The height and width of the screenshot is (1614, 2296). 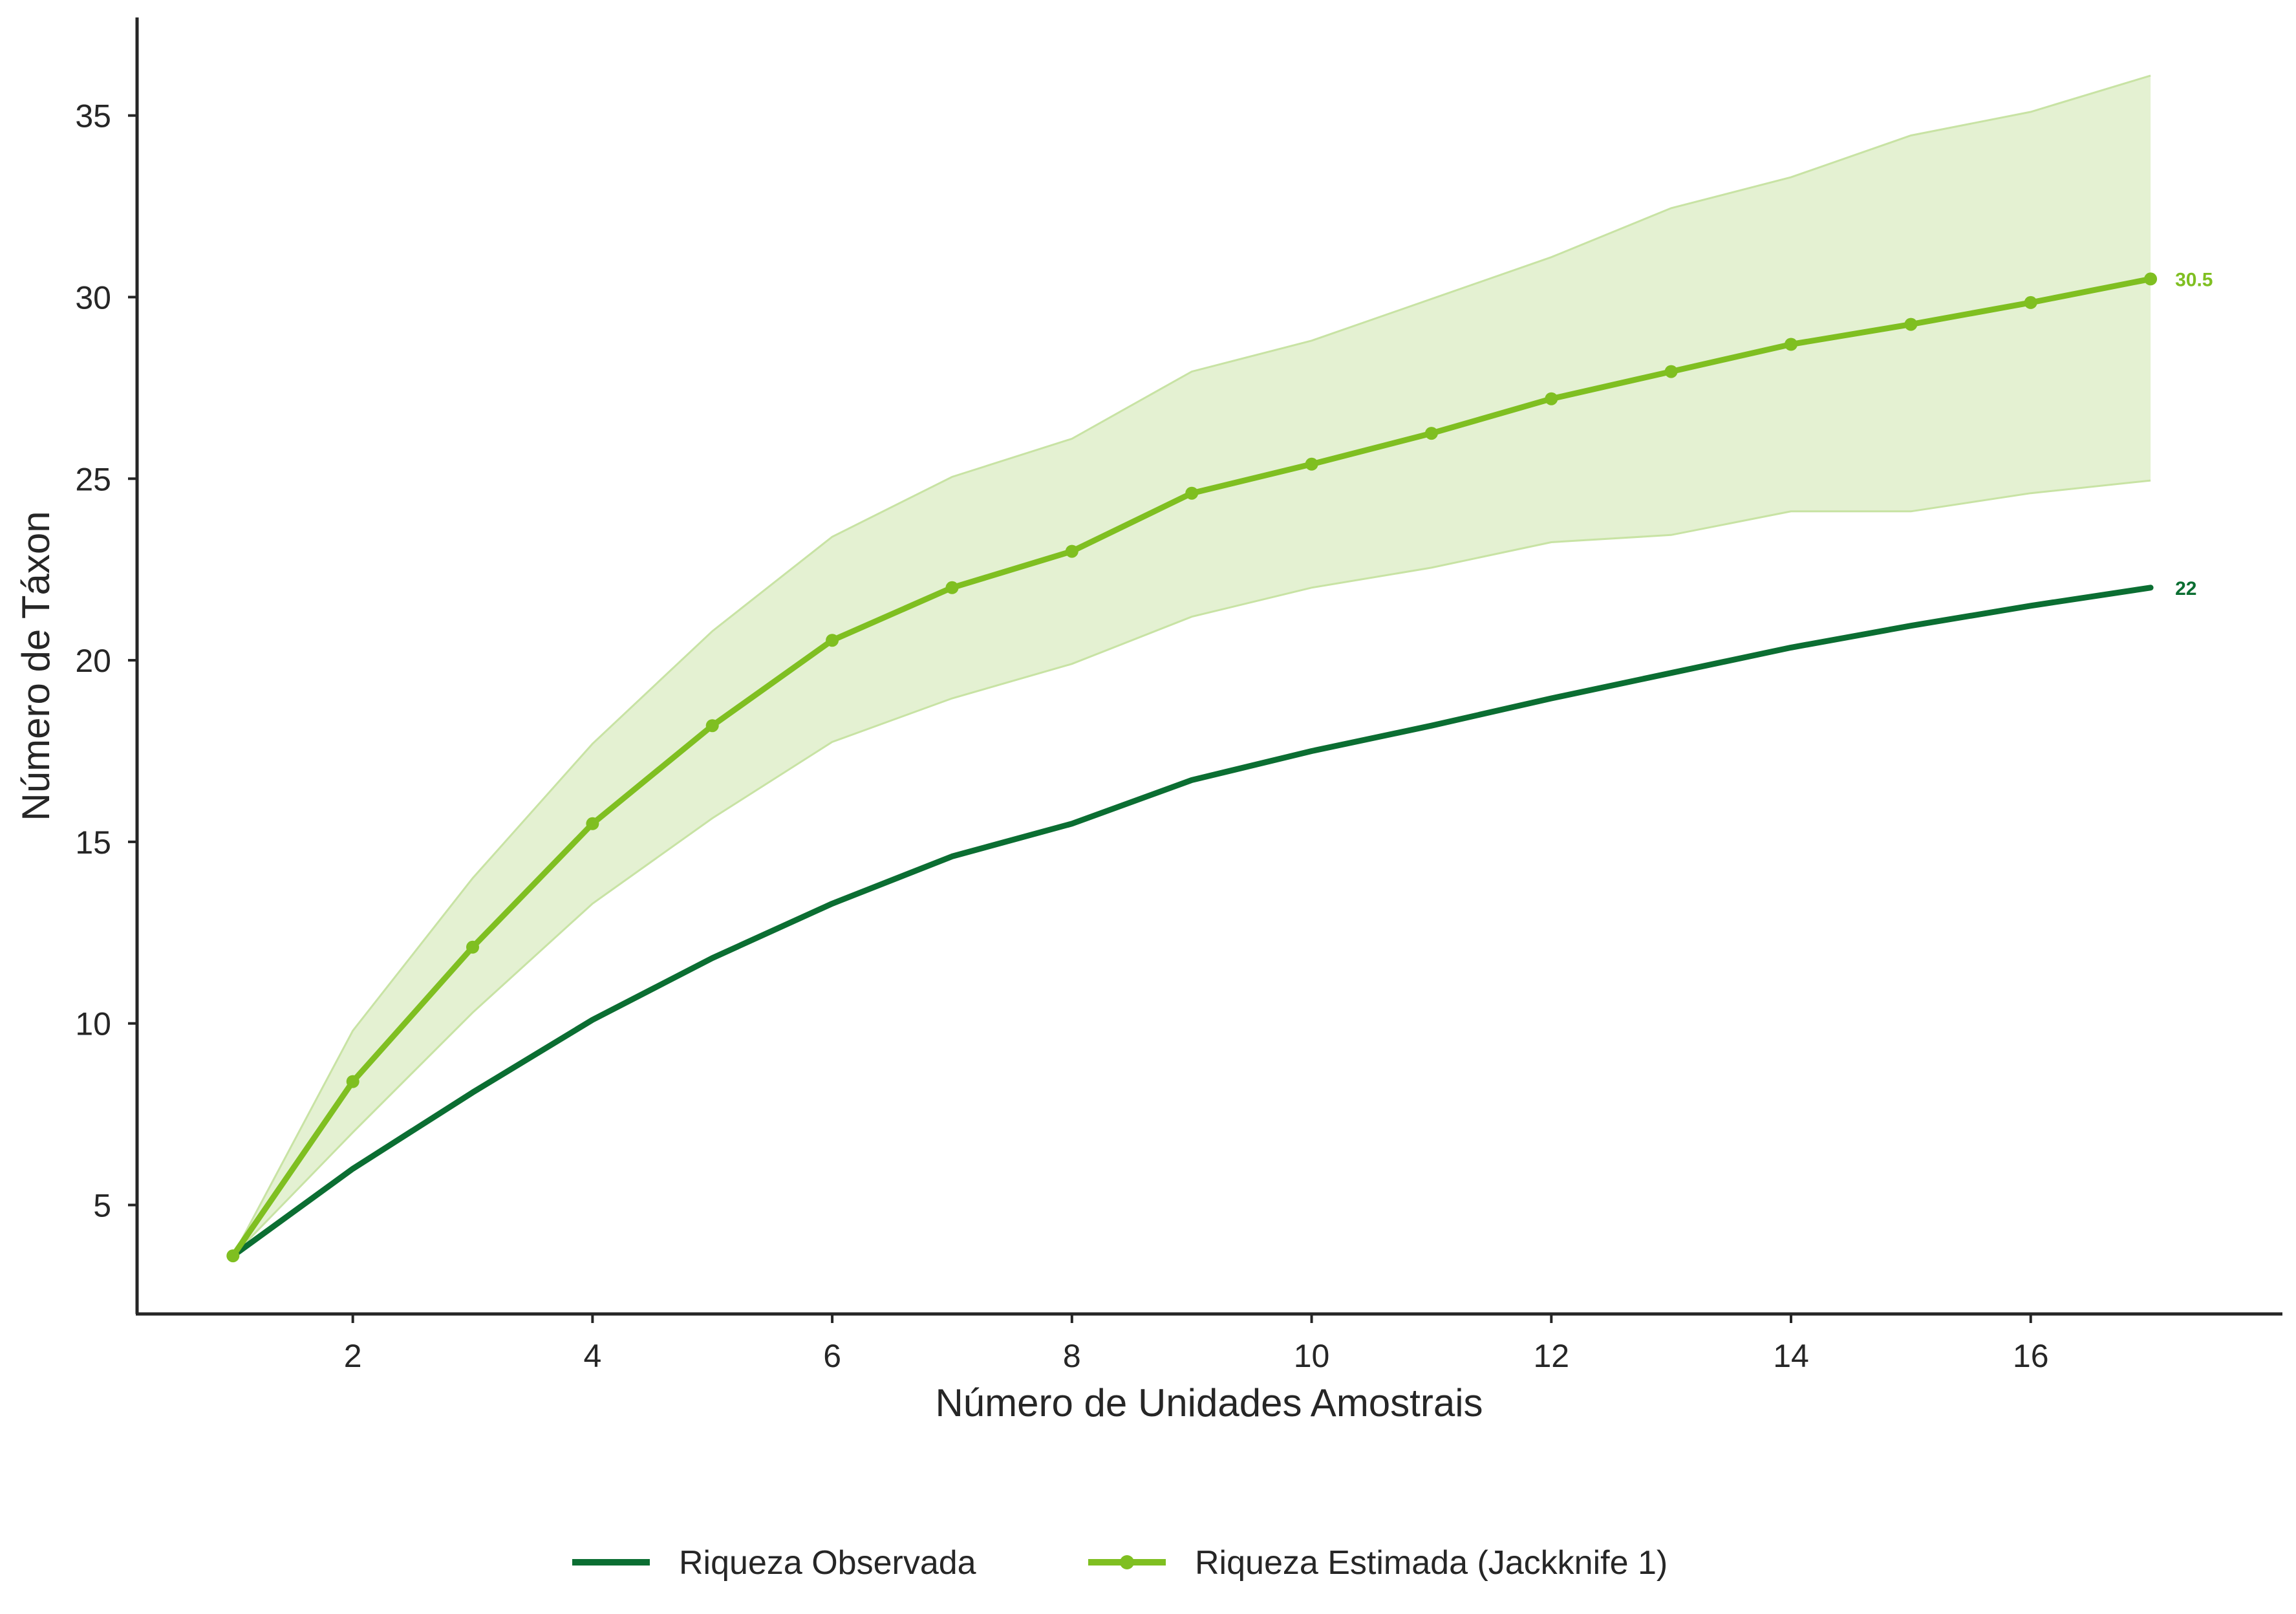 I want to click on legend-item-observed: Riqueza Observada, so click(x=774, y=1563).